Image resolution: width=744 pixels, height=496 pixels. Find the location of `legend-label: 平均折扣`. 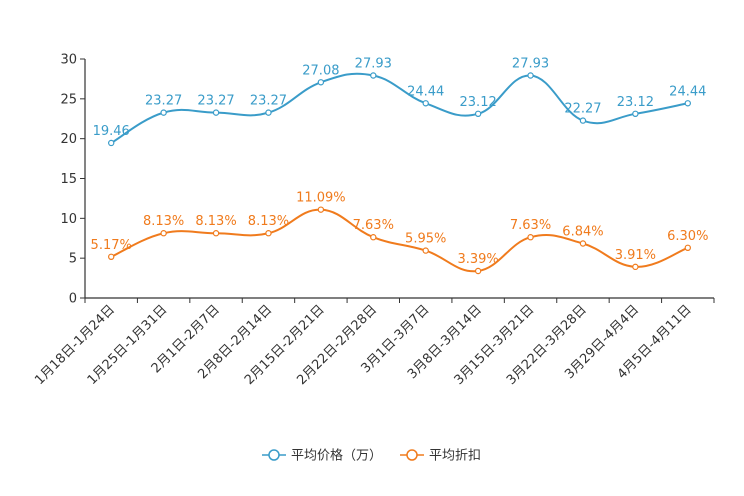

legend-label: 平均折扣 is located at coordinates (455, 456).